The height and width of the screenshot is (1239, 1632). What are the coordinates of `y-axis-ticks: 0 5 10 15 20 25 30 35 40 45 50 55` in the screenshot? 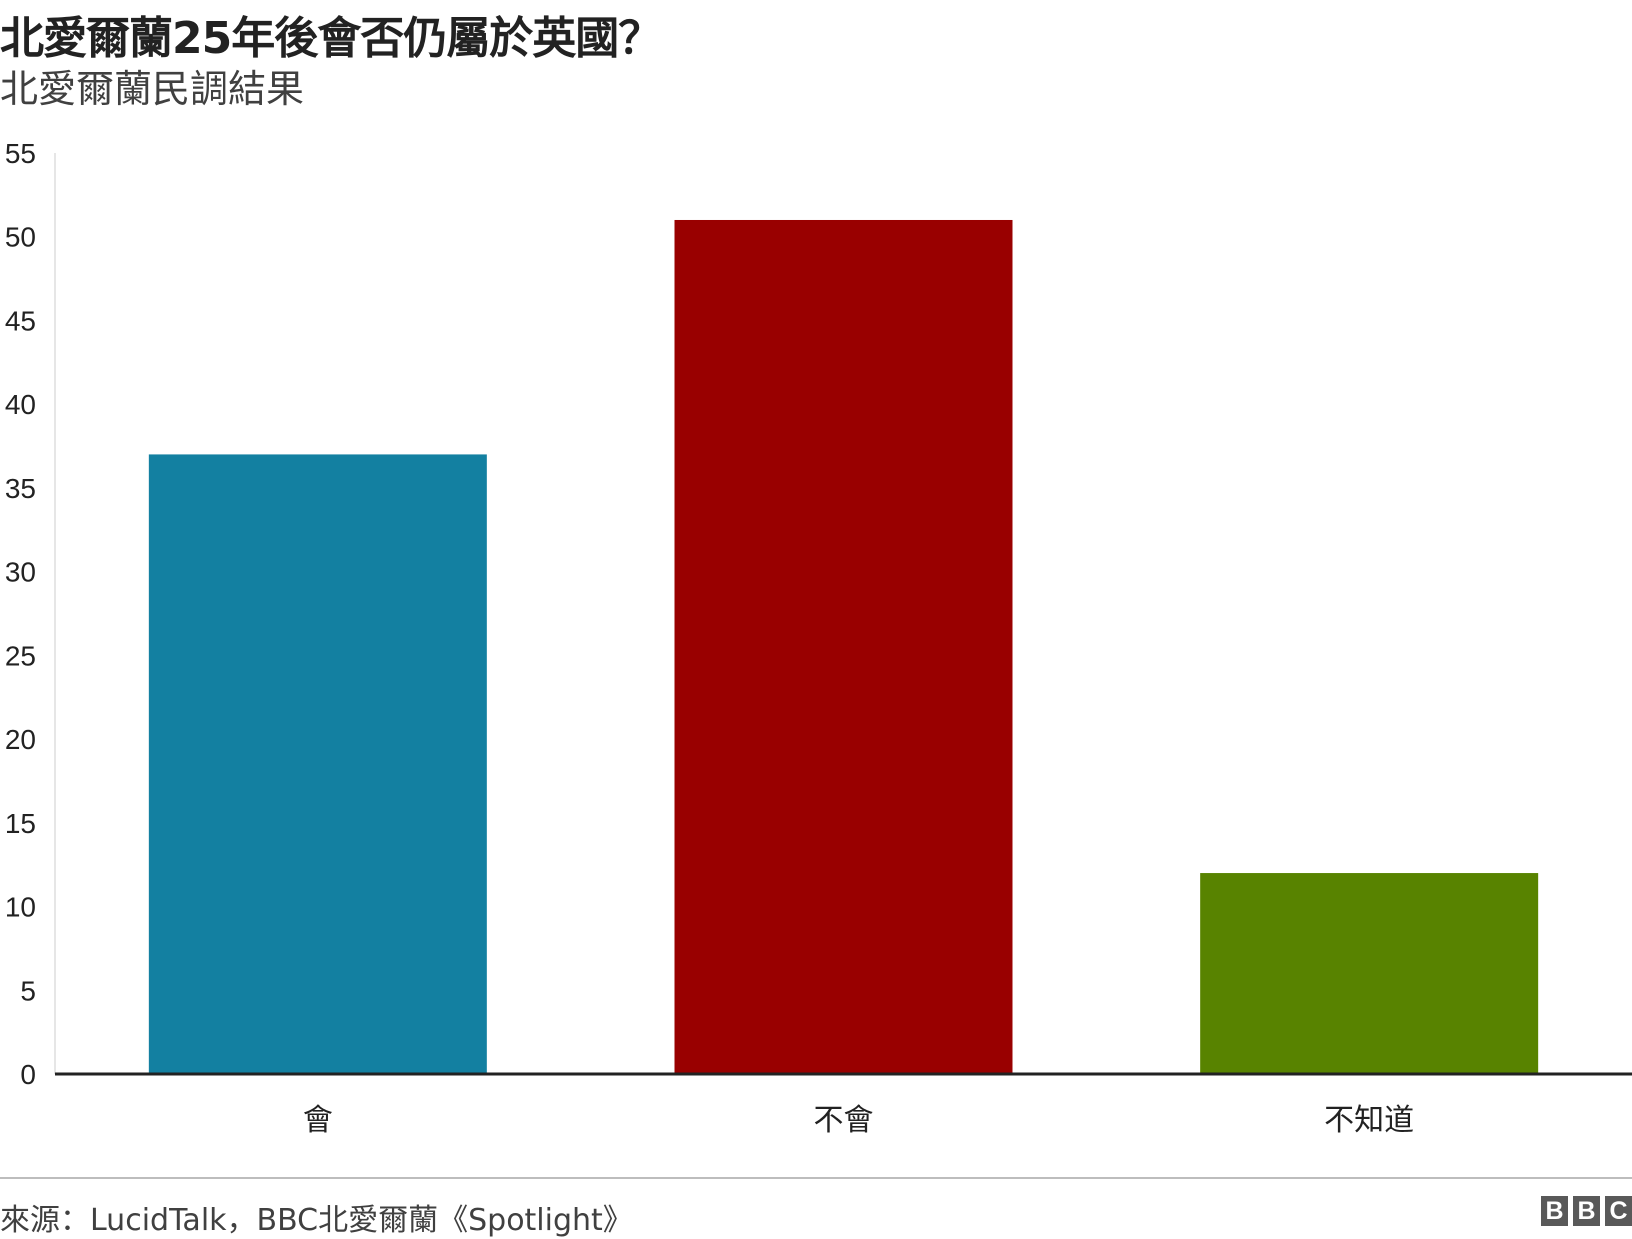 It's located at (20, 614).